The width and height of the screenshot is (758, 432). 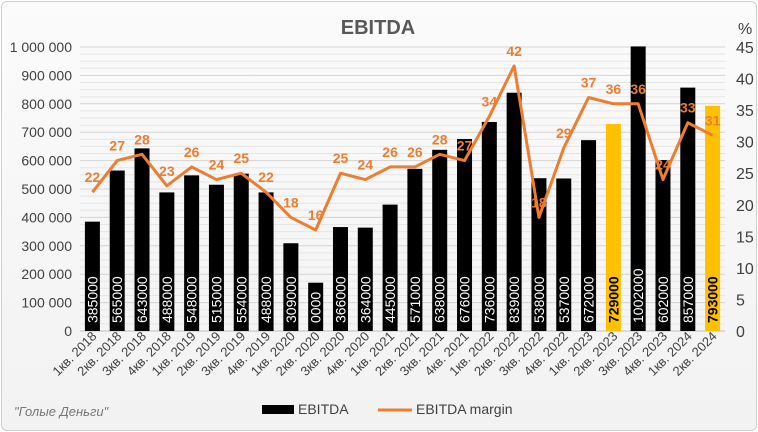 I want to click on y-right-tick-label: 45, so click(x=745, y=48).